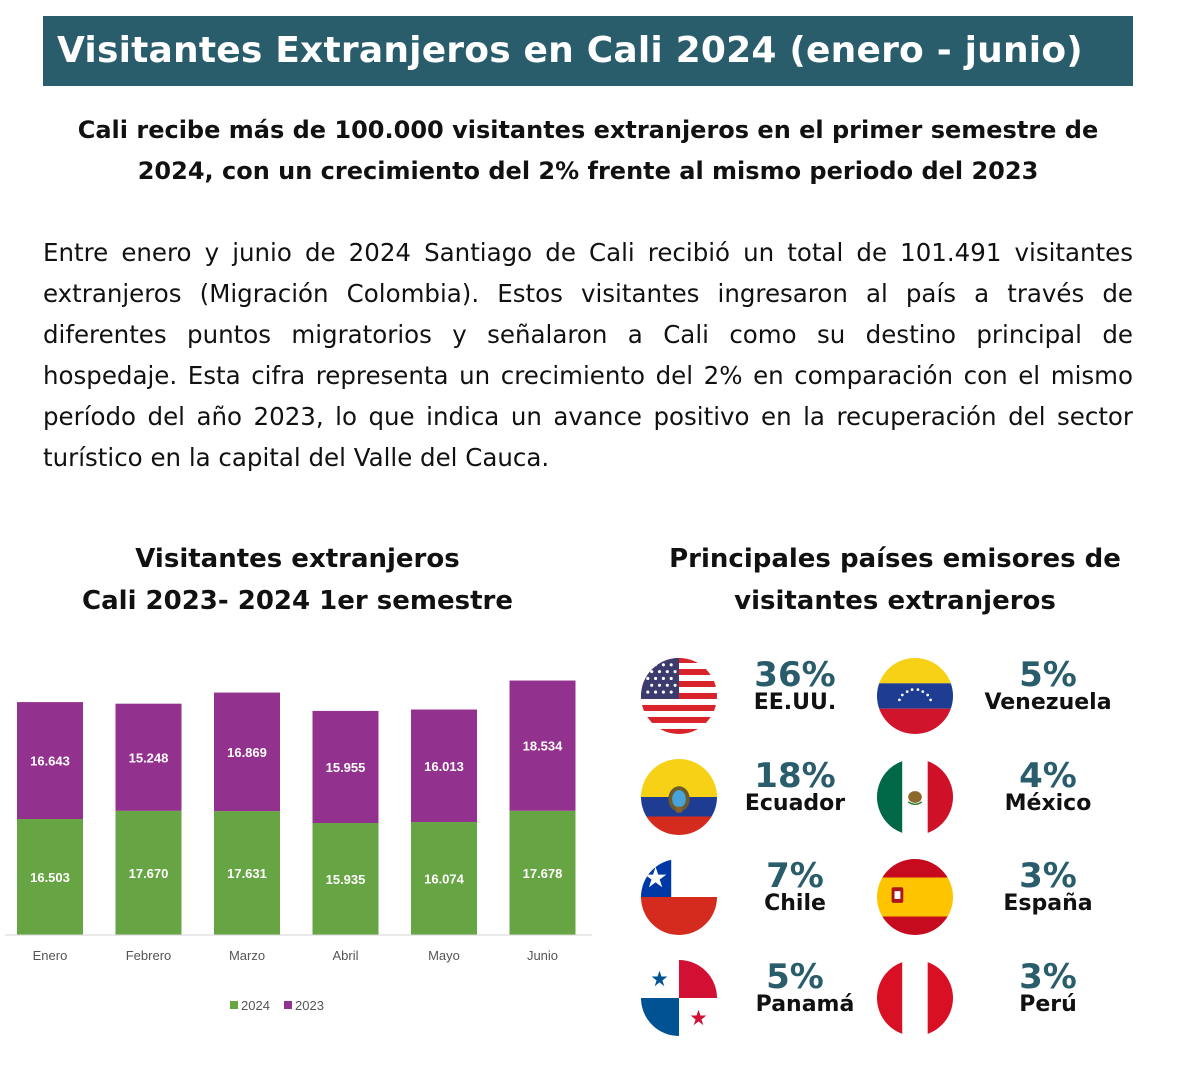 The height and width of the screenshot is (1081, 1200). I want to click on legend-label-2024: 2024, so click(255, 1005).